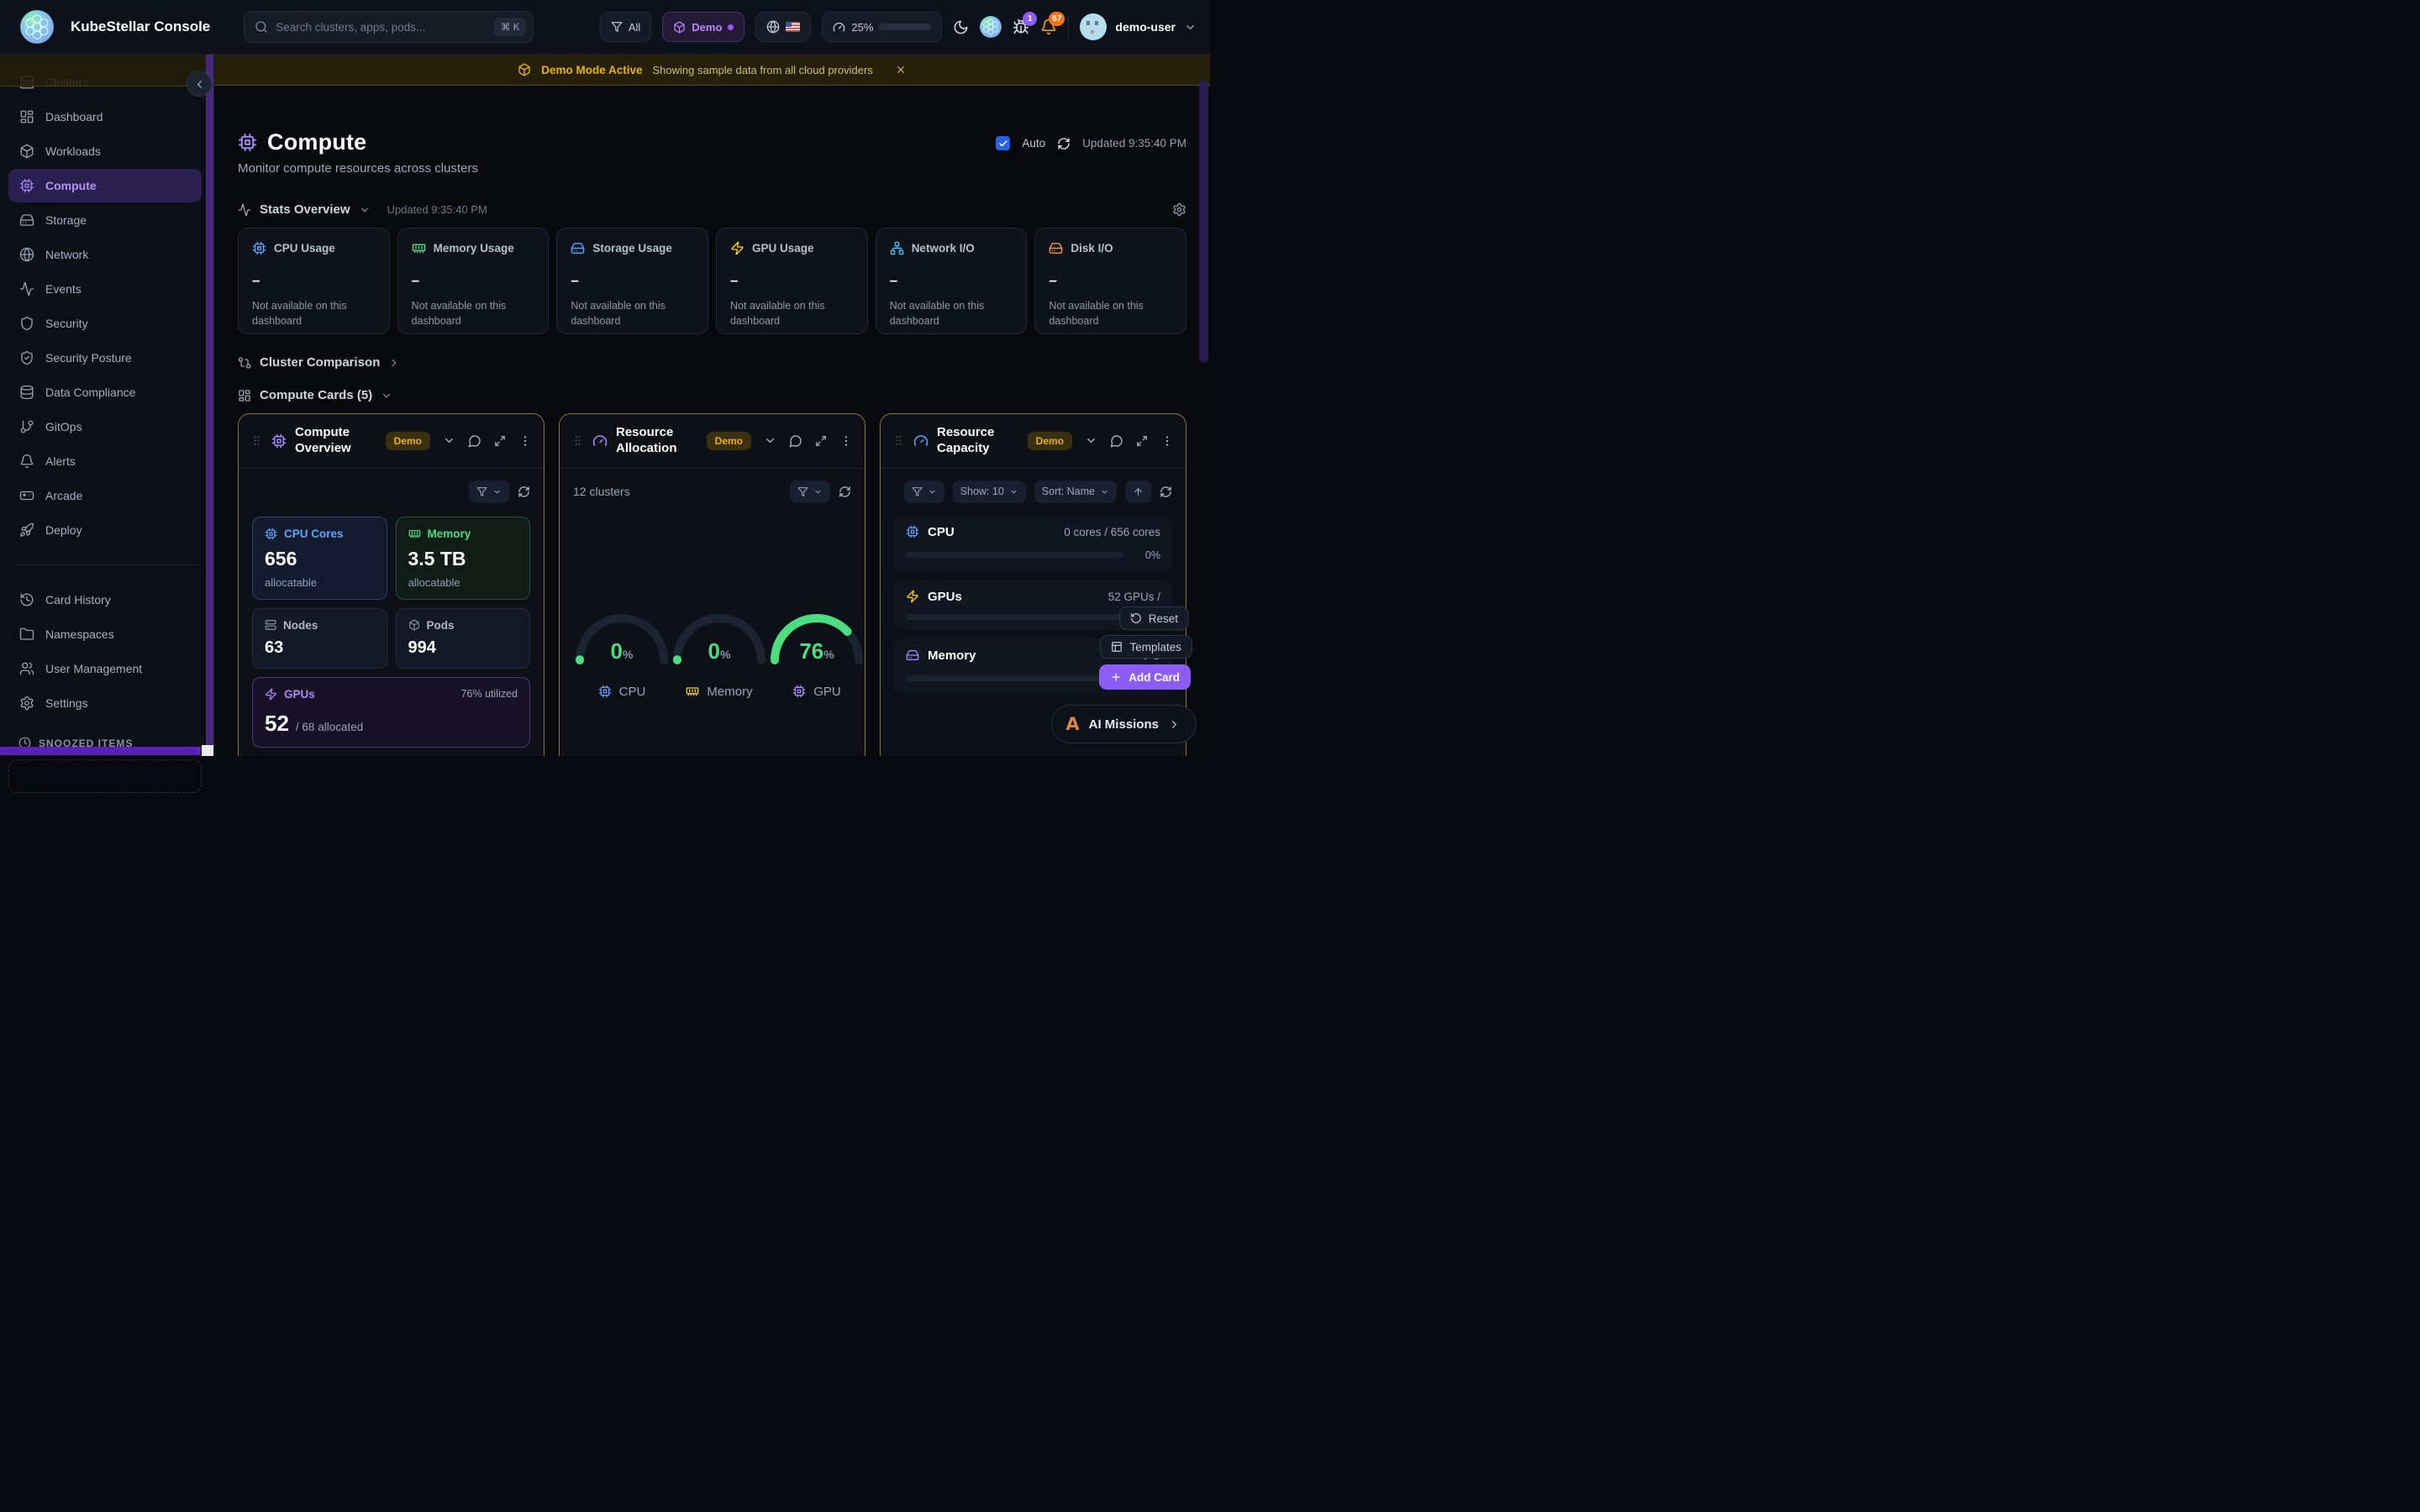  Describe the element at coordinates (105, 185) in the screenshot. I see `sidebar-item-compute: Compute` at that location.